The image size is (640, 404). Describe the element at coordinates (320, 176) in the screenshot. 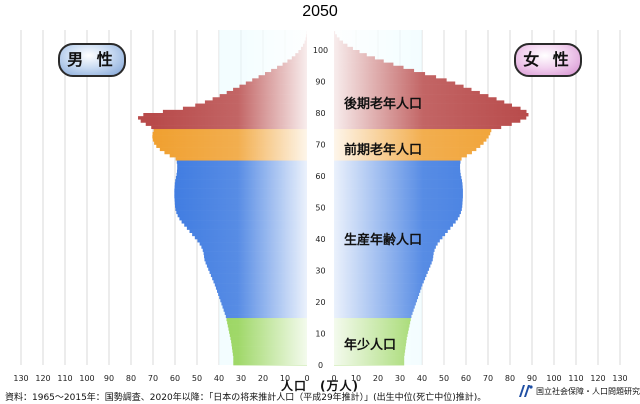

I see `y-tick-label: 60` at that location.